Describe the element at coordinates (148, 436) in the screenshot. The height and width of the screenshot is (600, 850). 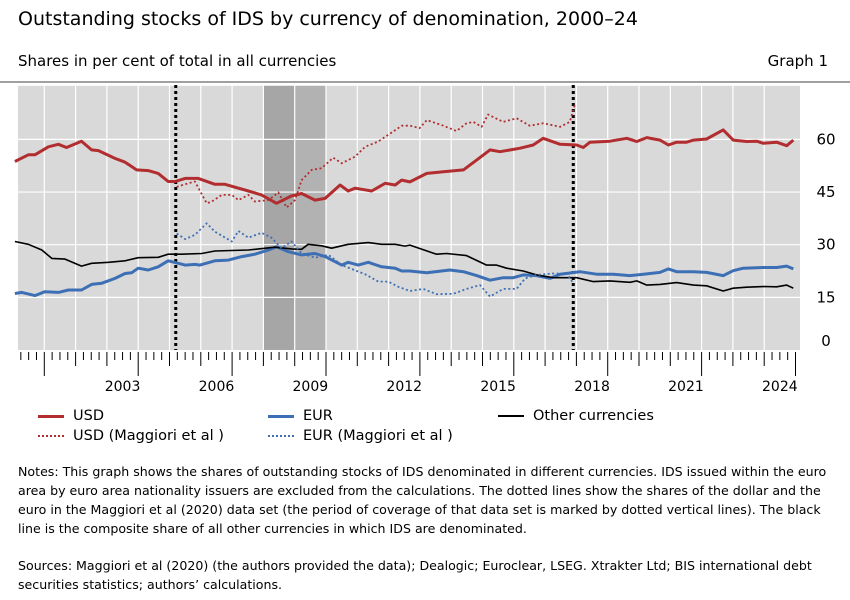
I see `legend-label: USD (Maggiori et al )` at that location.